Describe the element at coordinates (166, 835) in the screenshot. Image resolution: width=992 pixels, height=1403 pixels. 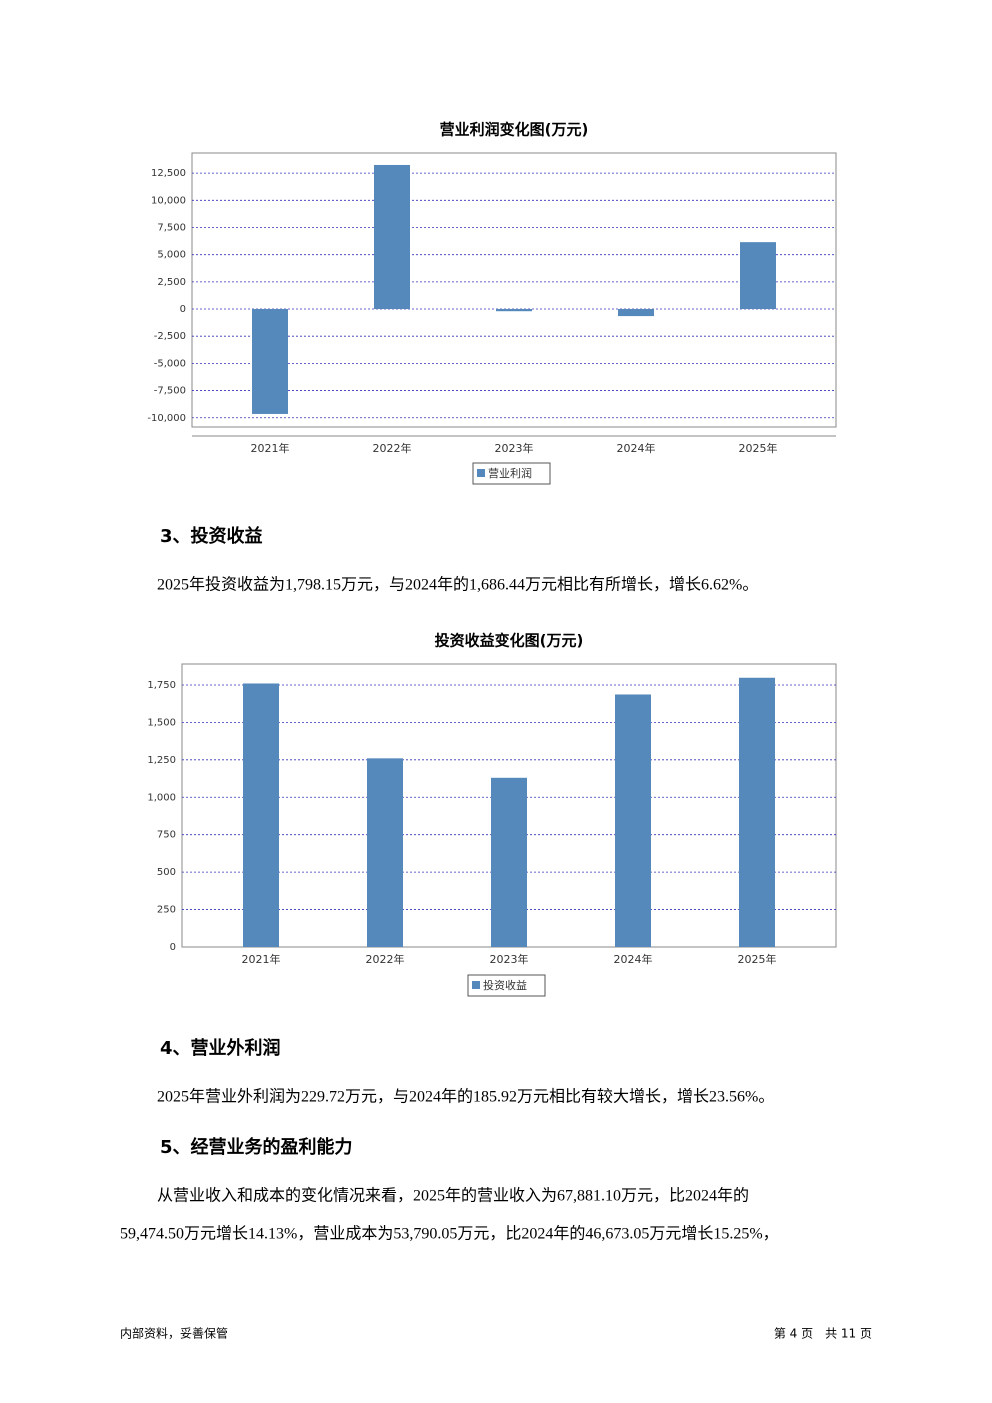
I see `y-tick-label: 750` at that location.